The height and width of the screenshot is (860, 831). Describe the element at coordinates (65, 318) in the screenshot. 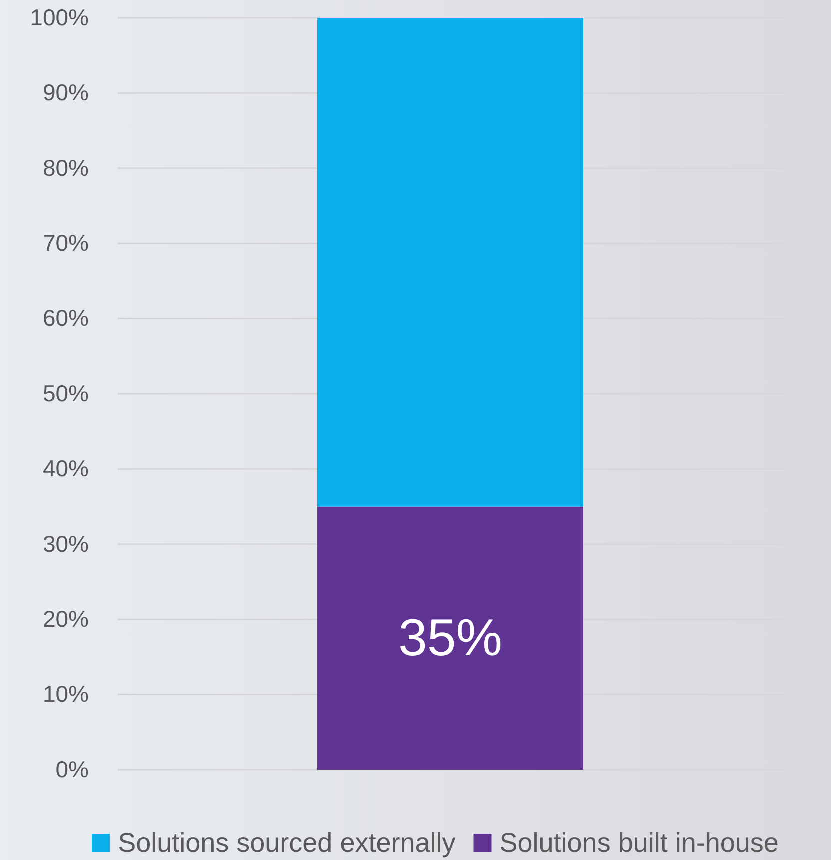

I see `y-tick-label: 60%` at that location.